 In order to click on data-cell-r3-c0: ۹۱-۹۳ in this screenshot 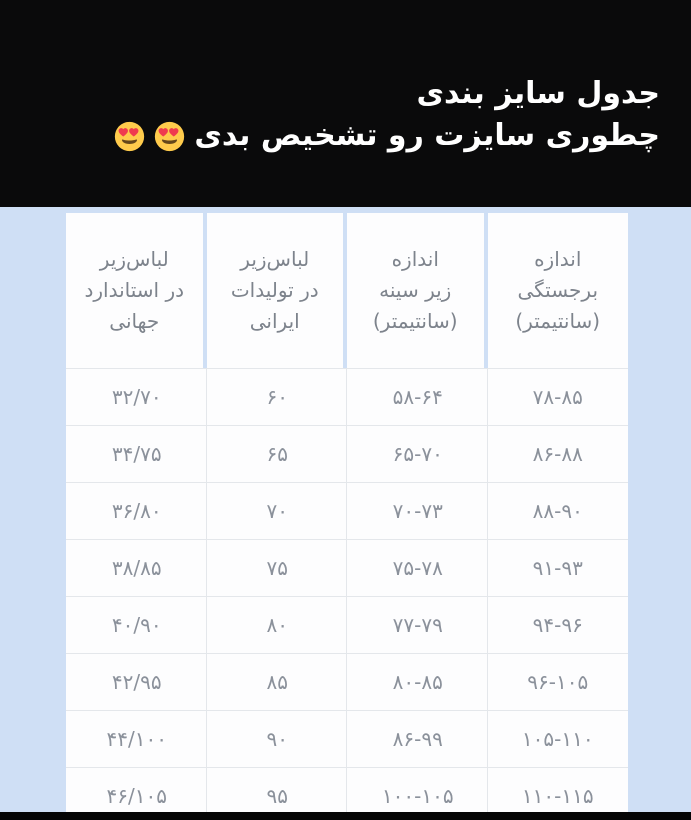, I will do `click(557, 567)`.